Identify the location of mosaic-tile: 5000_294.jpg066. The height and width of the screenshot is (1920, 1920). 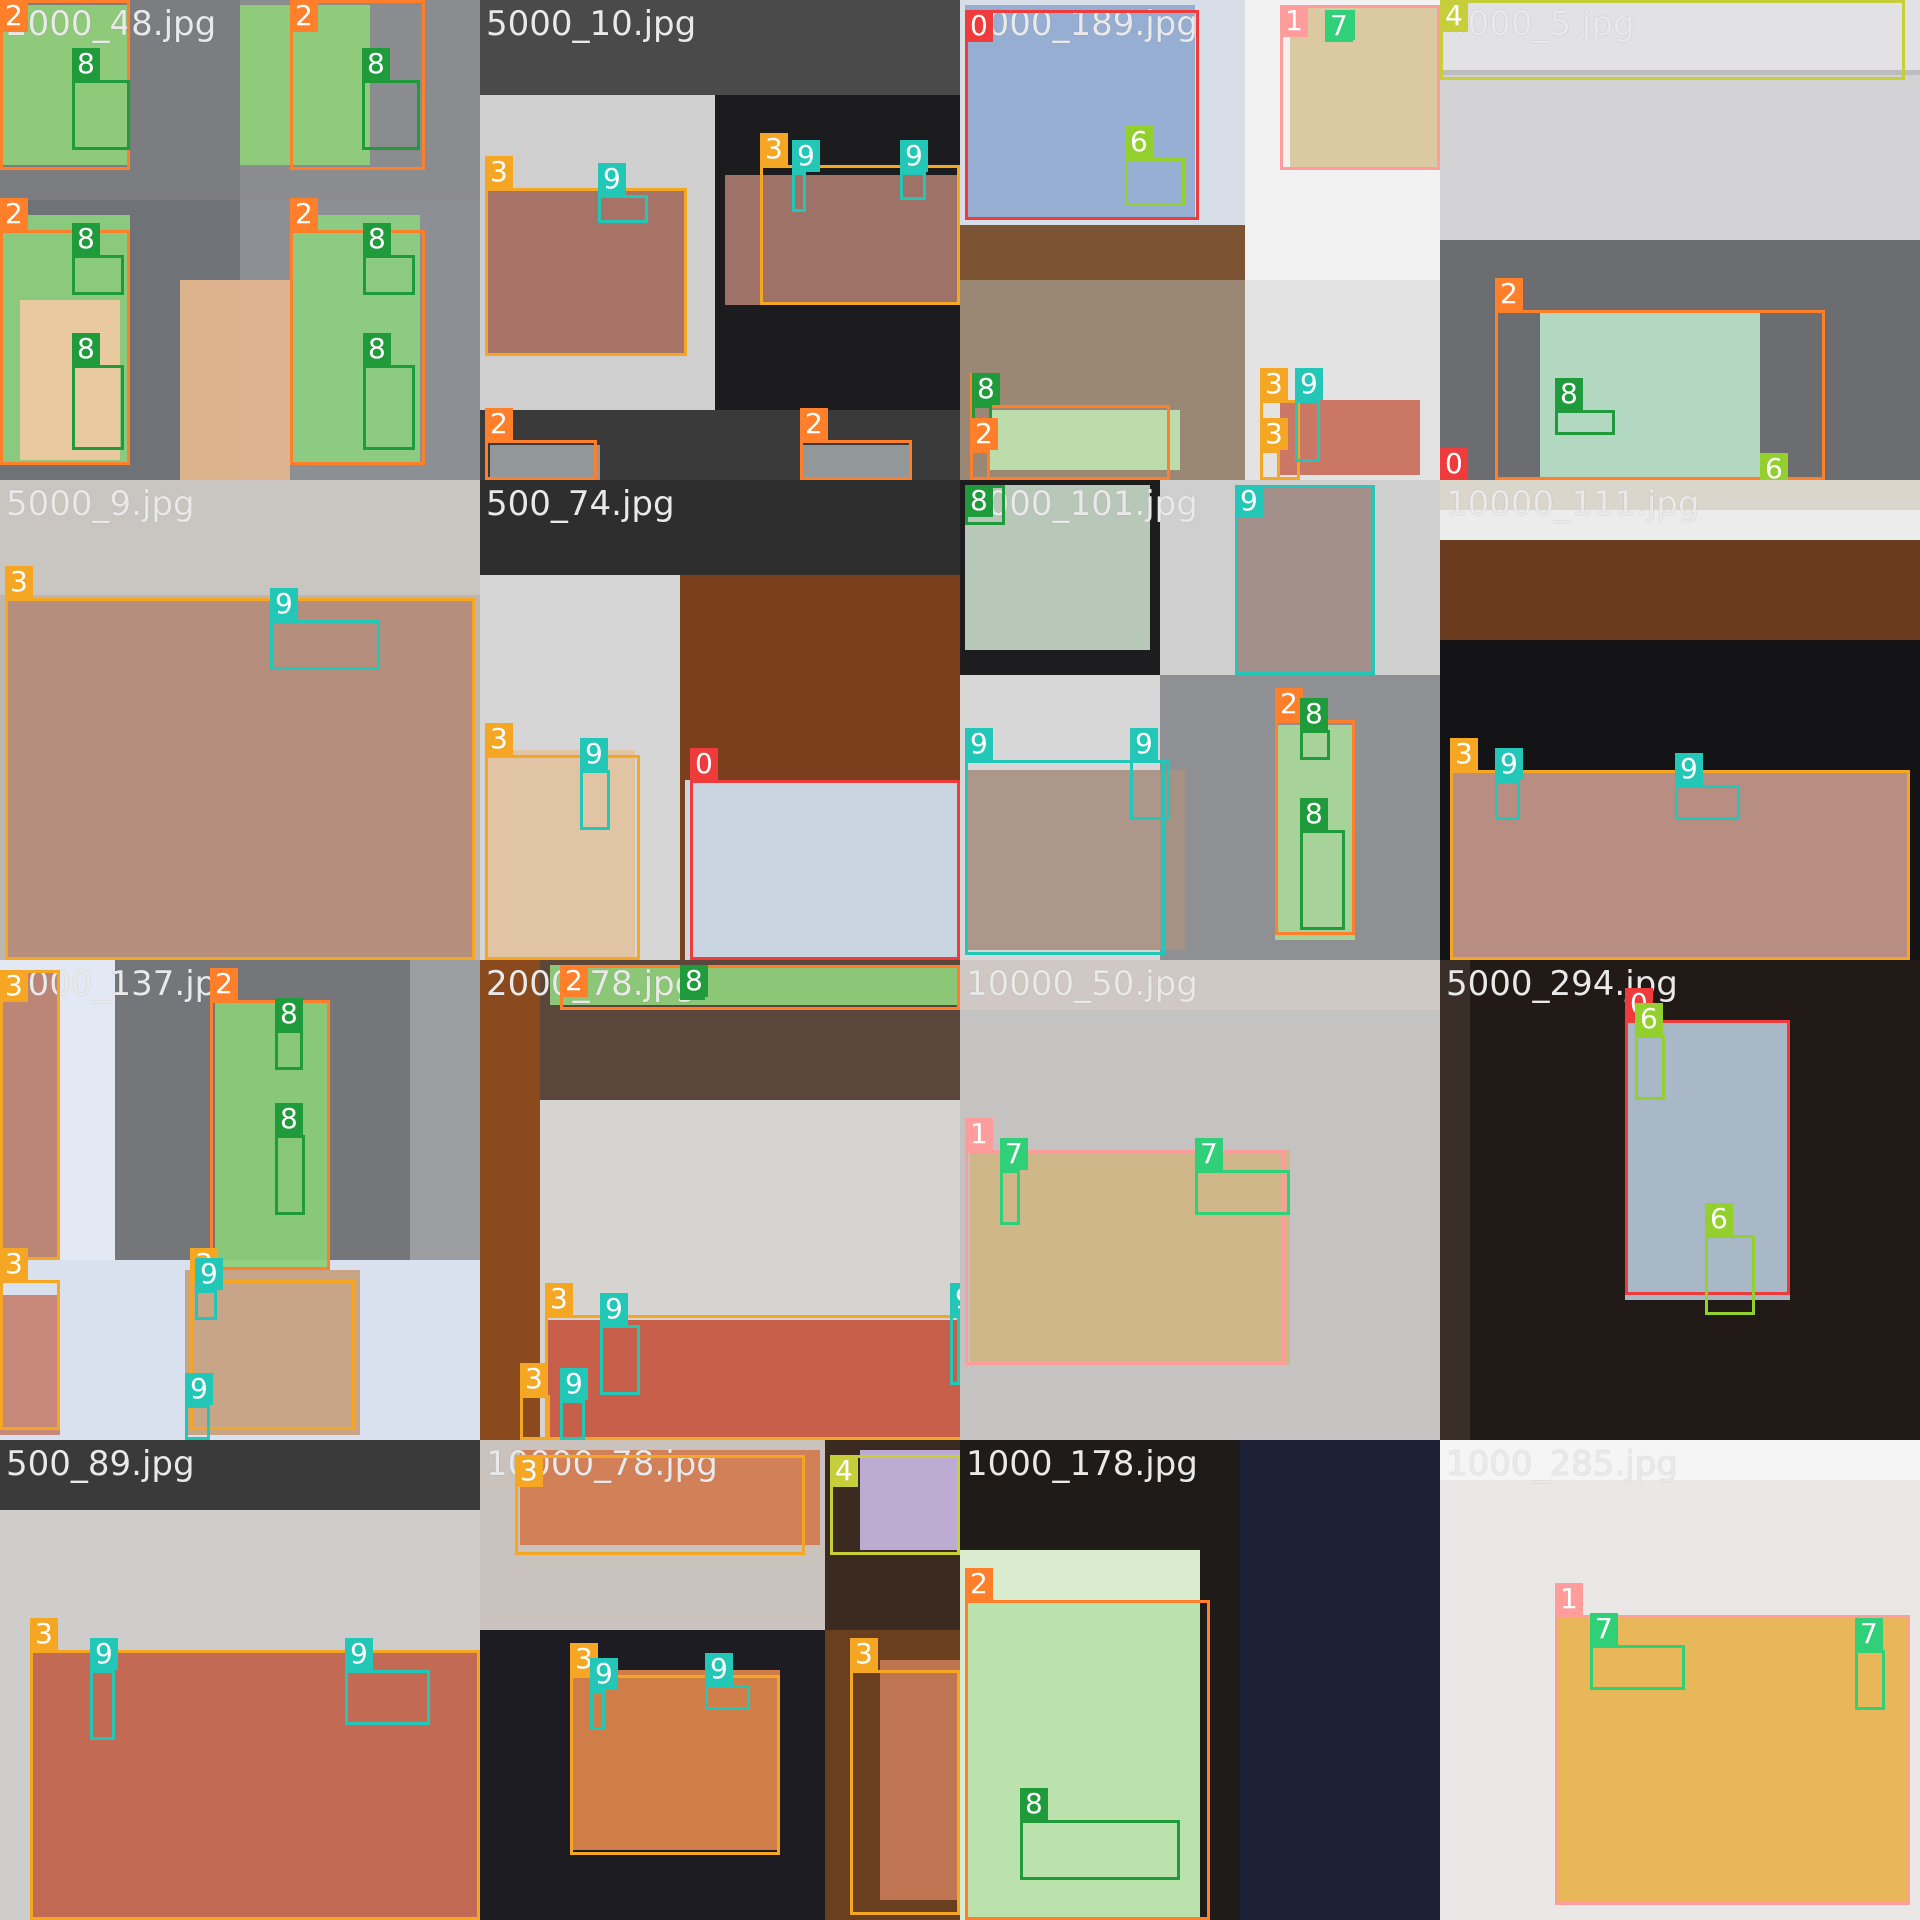
(1680, 1200).